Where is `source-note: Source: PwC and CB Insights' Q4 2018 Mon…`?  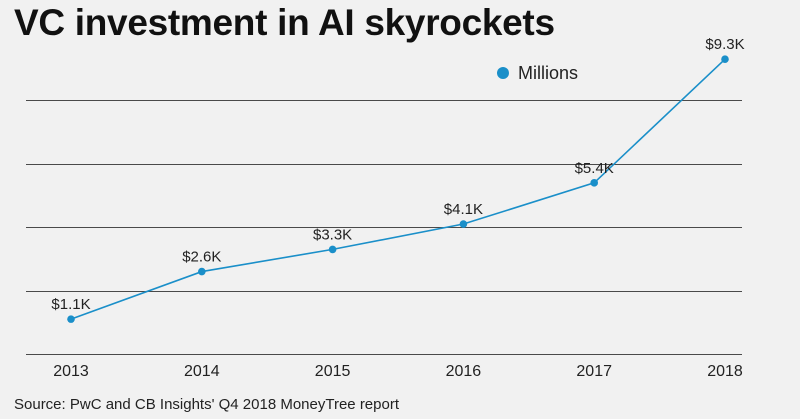 source-note: Source: PwC and CB Insights' Q4 2018 Mon… is located at coordinates (206, 404).